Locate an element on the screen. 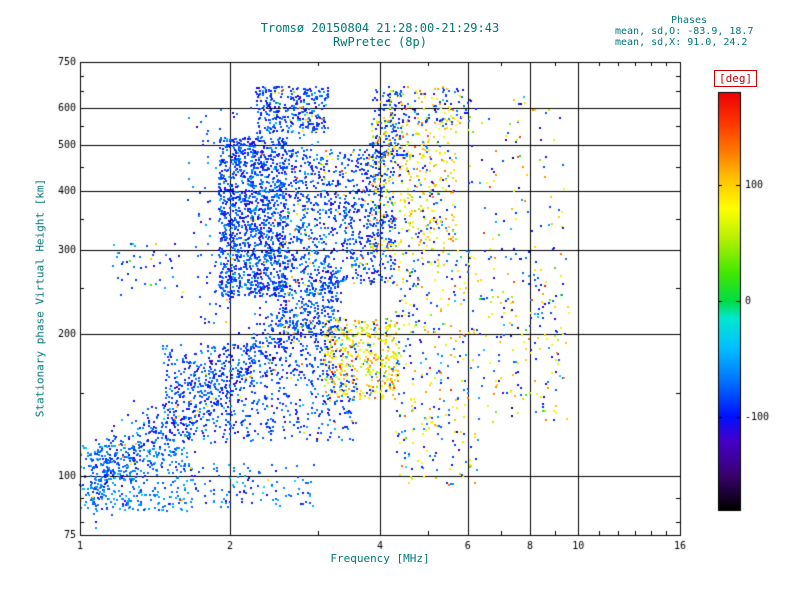 The width and height of the screenshot is (800, 600). y-axis-label: Stationary phase Virtual Height [km] is located at coordinates (40, 298).